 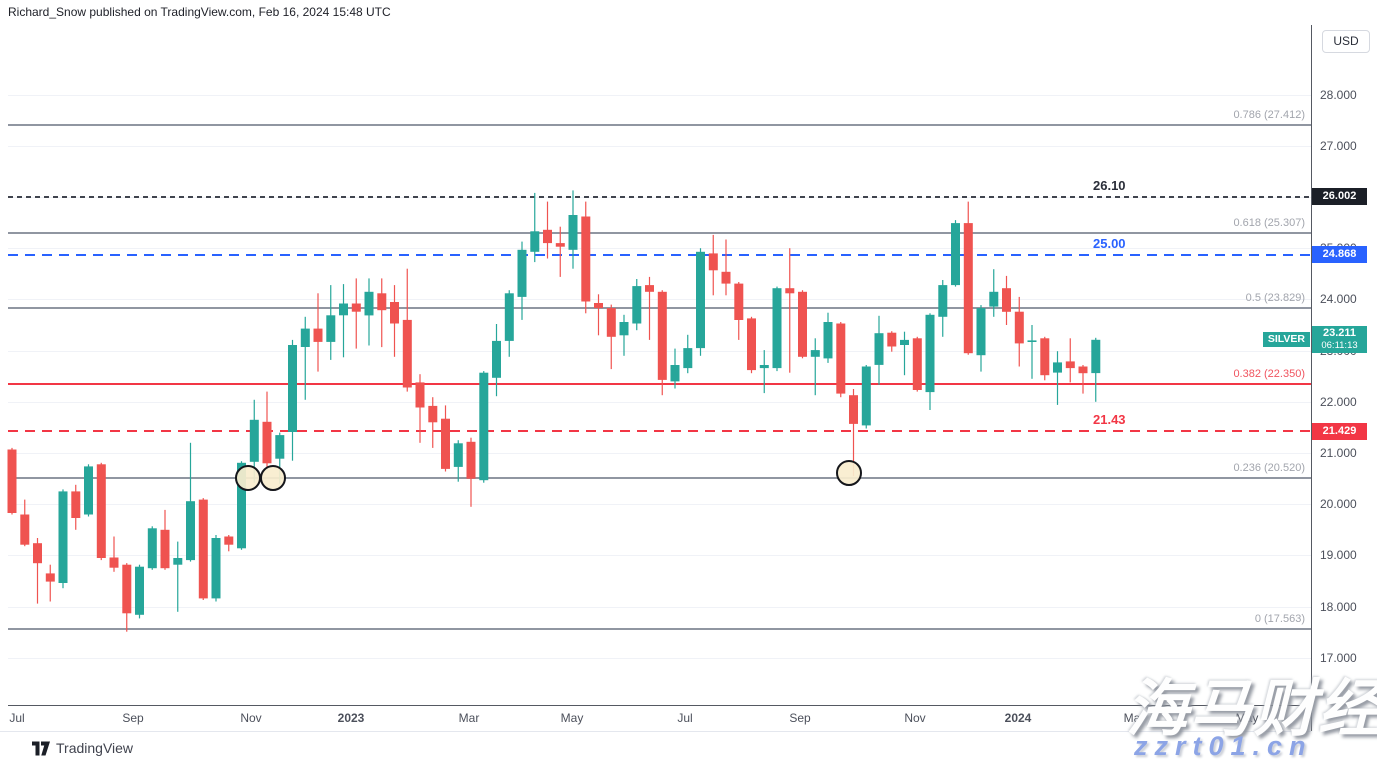 What do you see at coordinates (1109, 243) in the screenshot?
I see `dashed-line-label: 25.00` at bounding box center [1109, 243].